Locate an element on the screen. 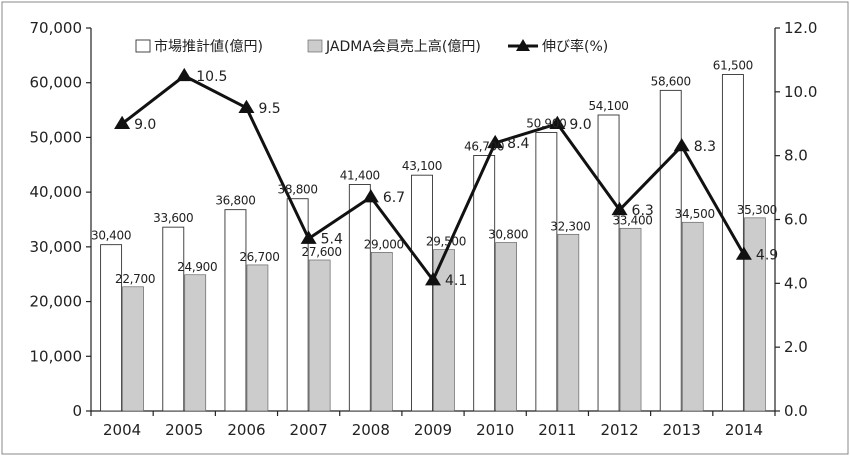 This screenshot has height=456, width=850. growth-rate-label: 4.9 is located at coordinates (767, 256).